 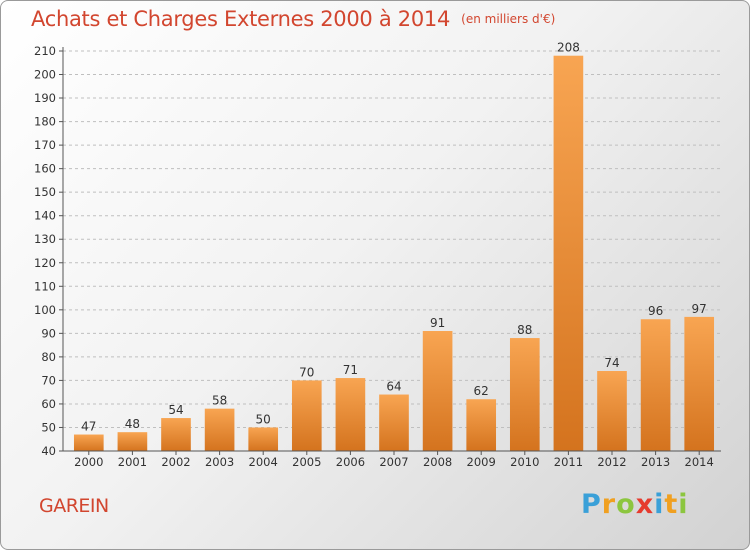 I want to click on logo-letter: r, so click(x=609, y=504).